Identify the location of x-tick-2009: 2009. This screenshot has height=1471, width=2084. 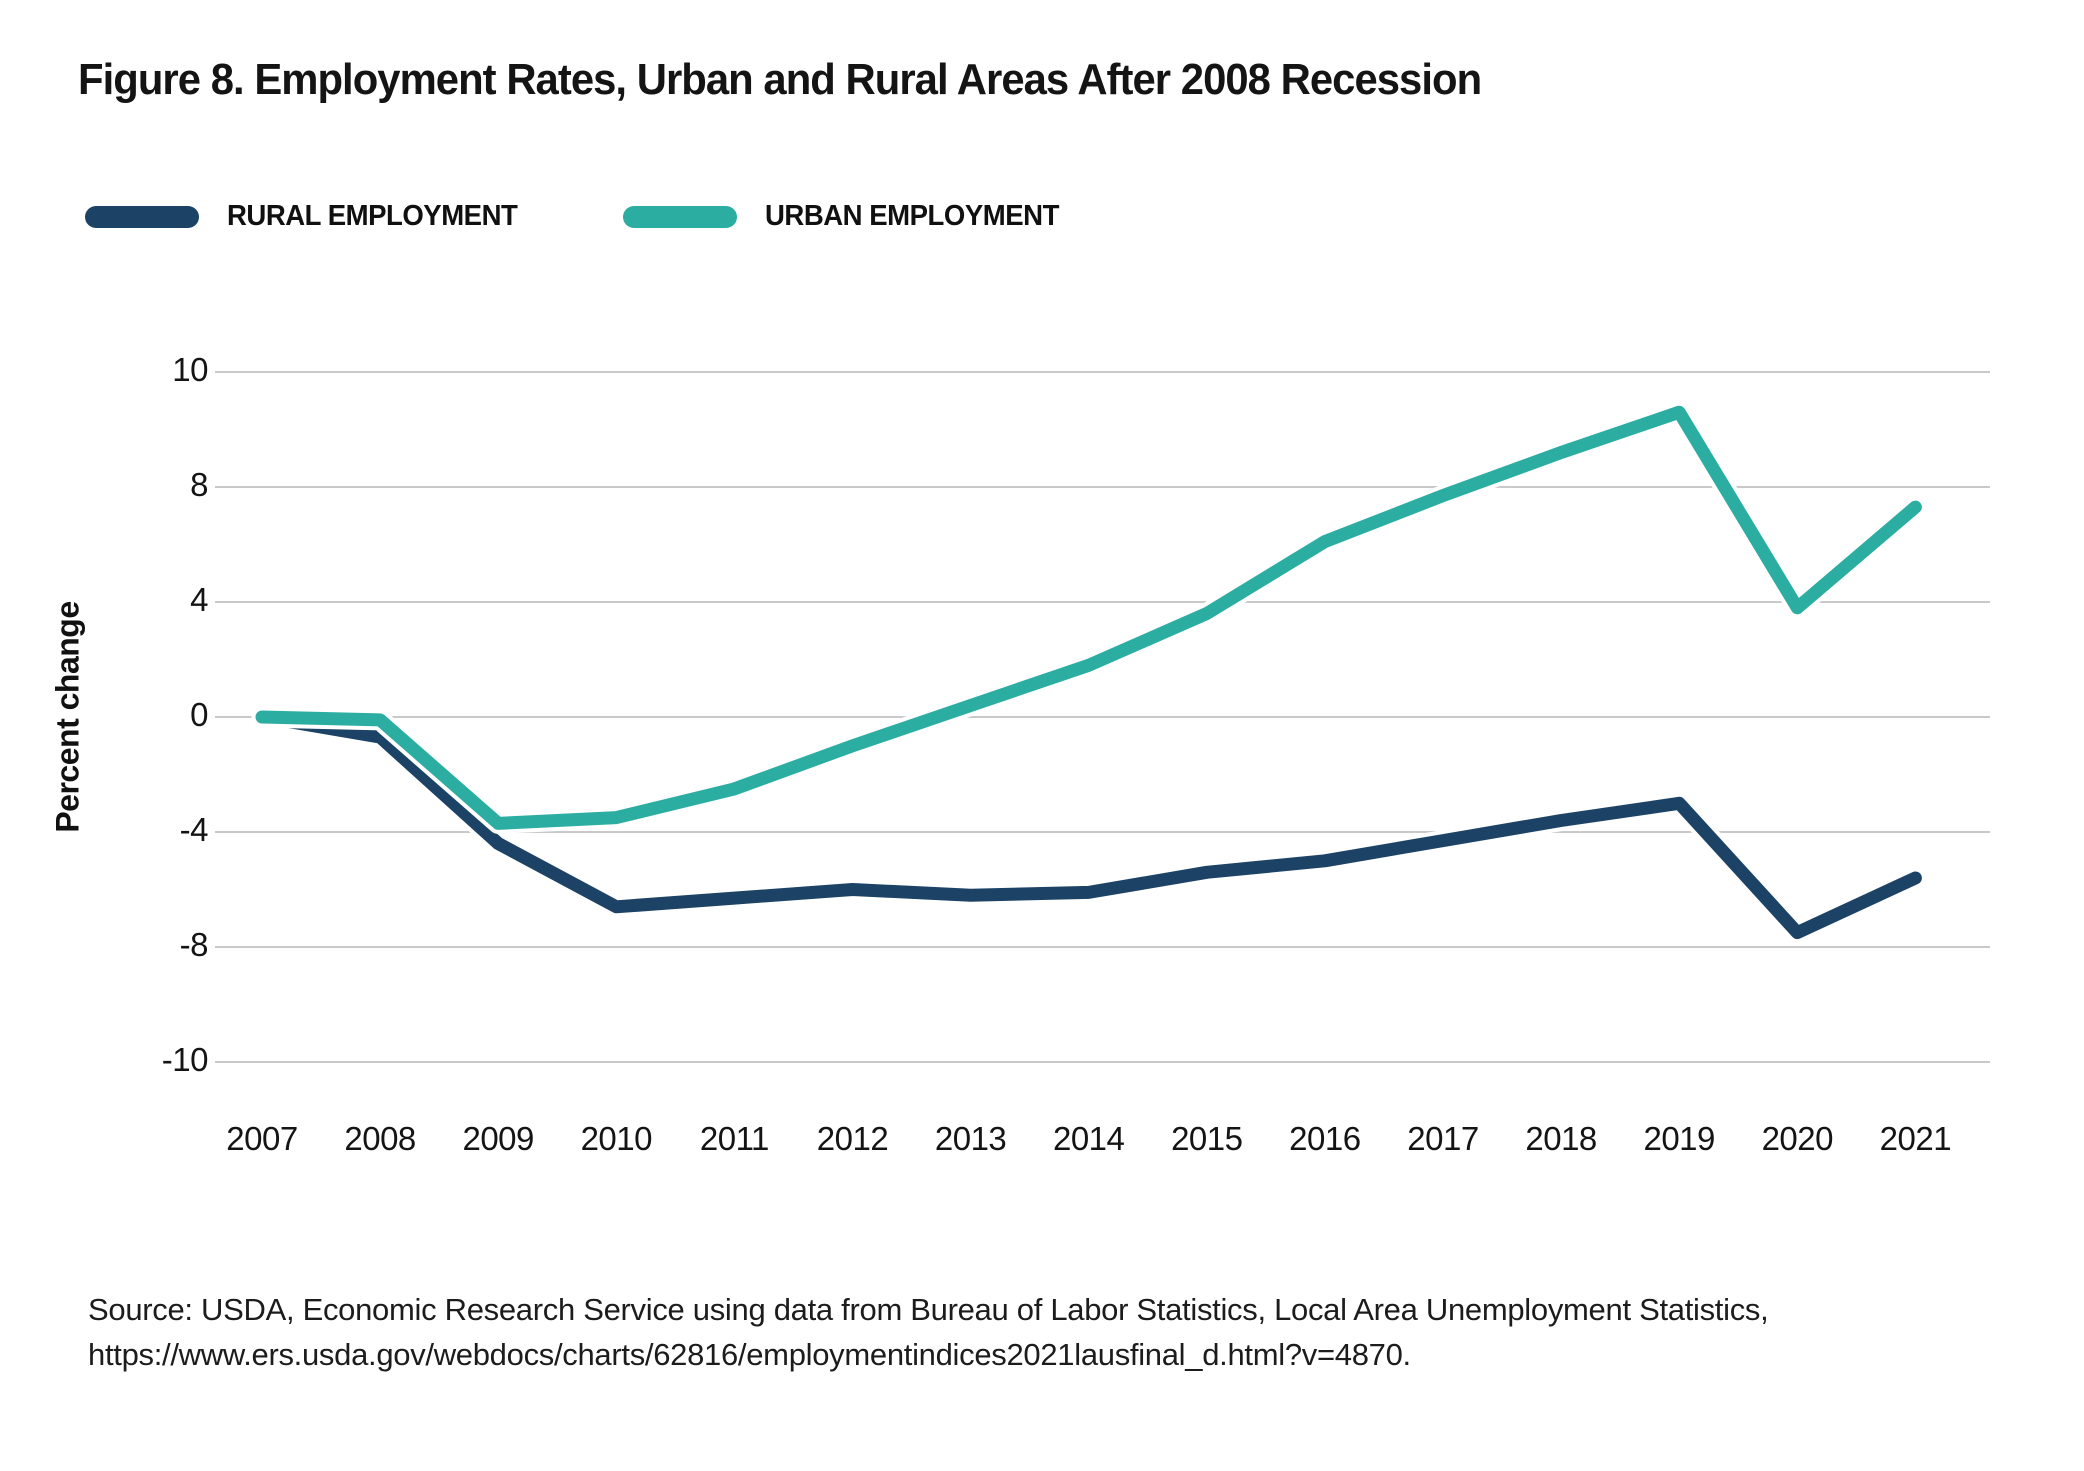
(498, 1138).